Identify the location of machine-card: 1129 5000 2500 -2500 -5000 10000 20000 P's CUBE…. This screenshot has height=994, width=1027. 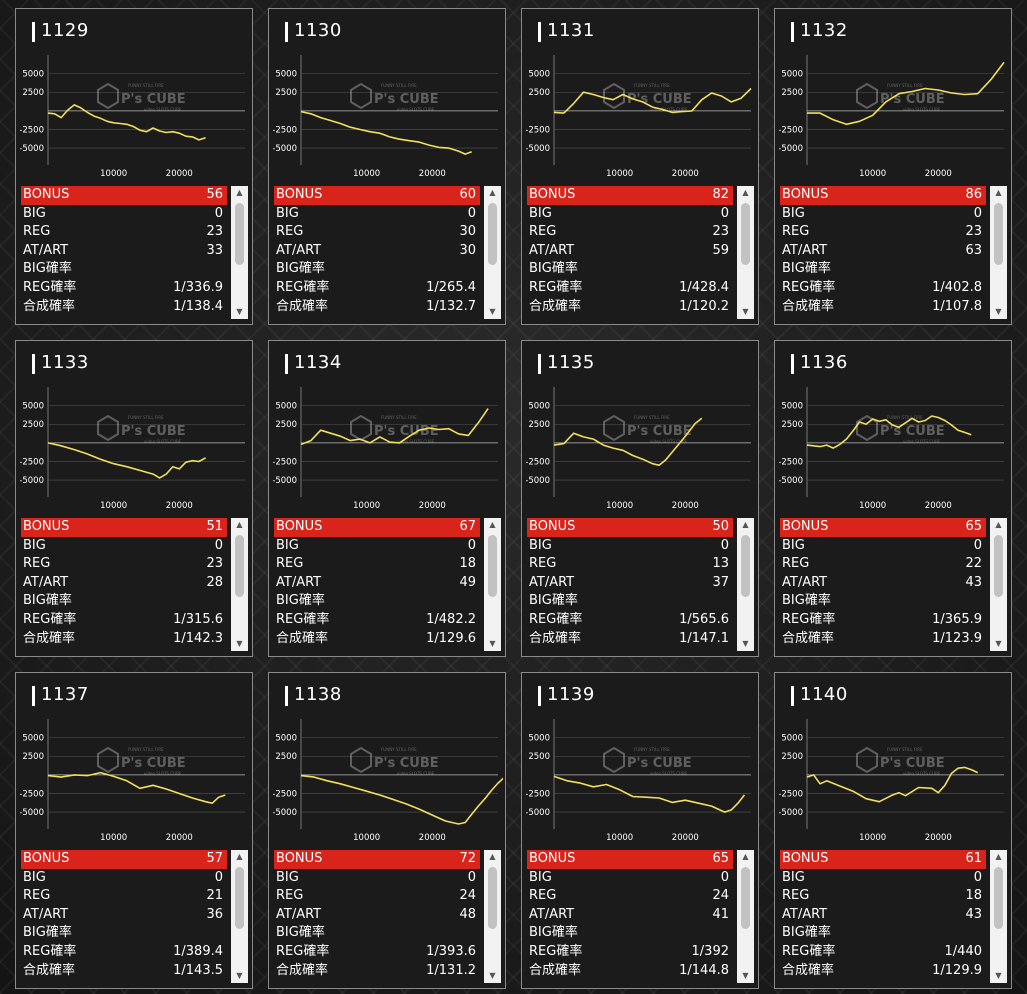
(134, 166).